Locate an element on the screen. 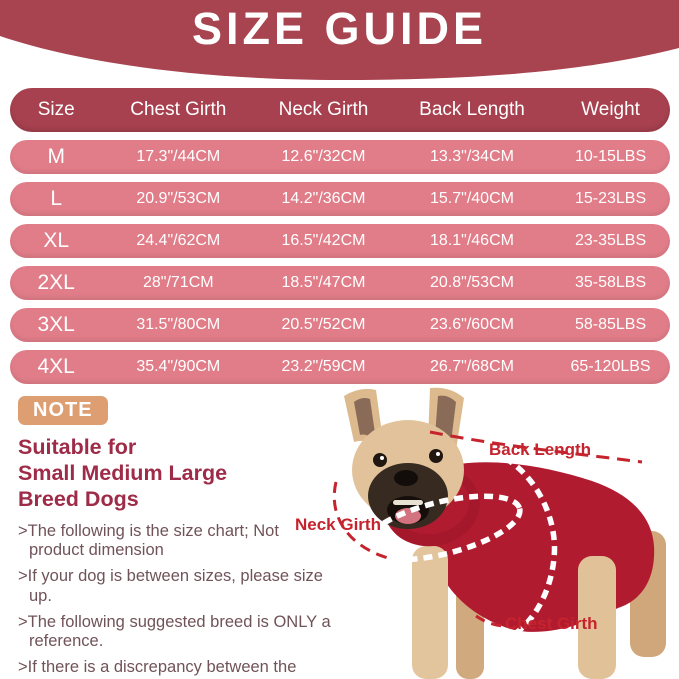 The width and height of the screenshot is (679, 679). table-cell: 12.6"/32CM is located at coordinates (323, 156).